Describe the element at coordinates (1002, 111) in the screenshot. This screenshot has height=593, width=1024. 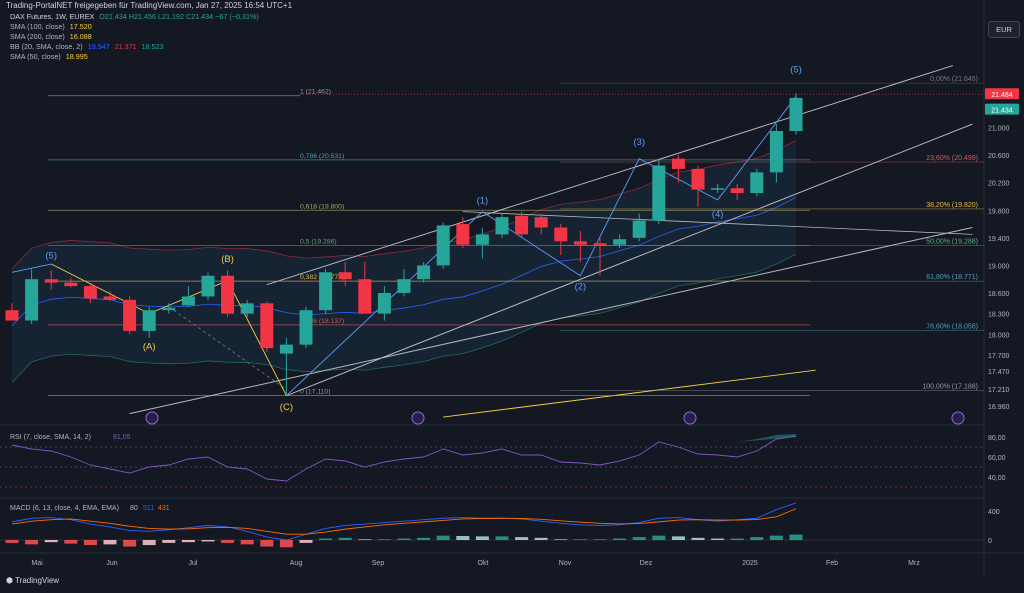
I see `last-price-green-text: 21.434` at that location.